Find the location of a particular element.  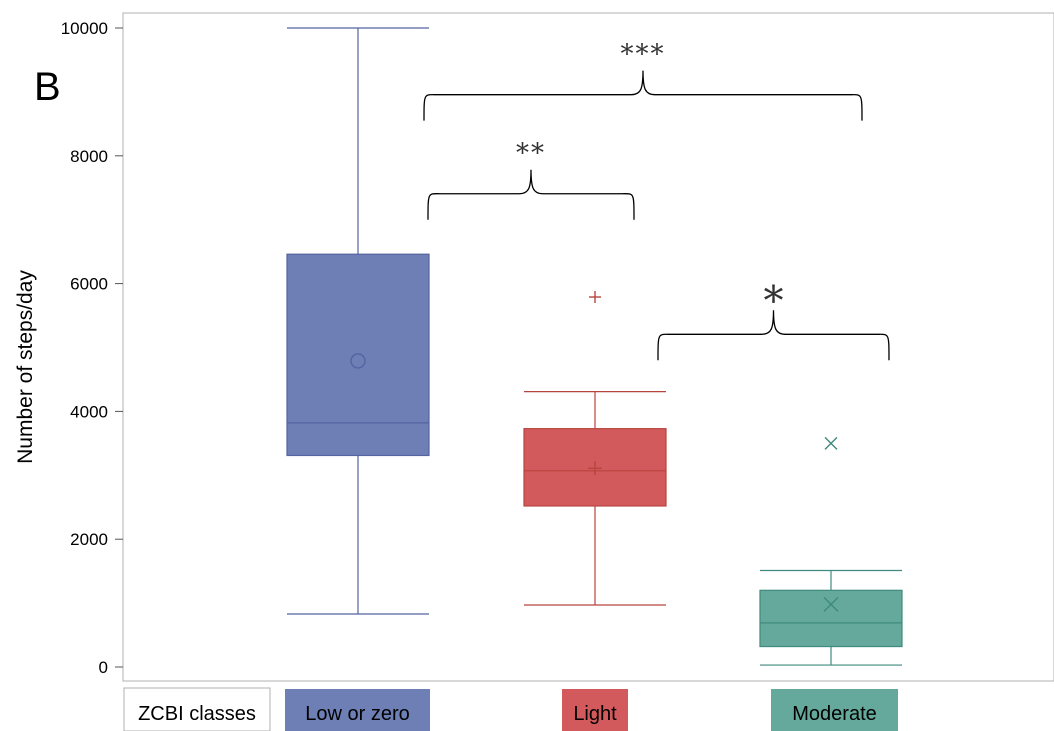

legend-title-box is located at coordinates (197, 709).